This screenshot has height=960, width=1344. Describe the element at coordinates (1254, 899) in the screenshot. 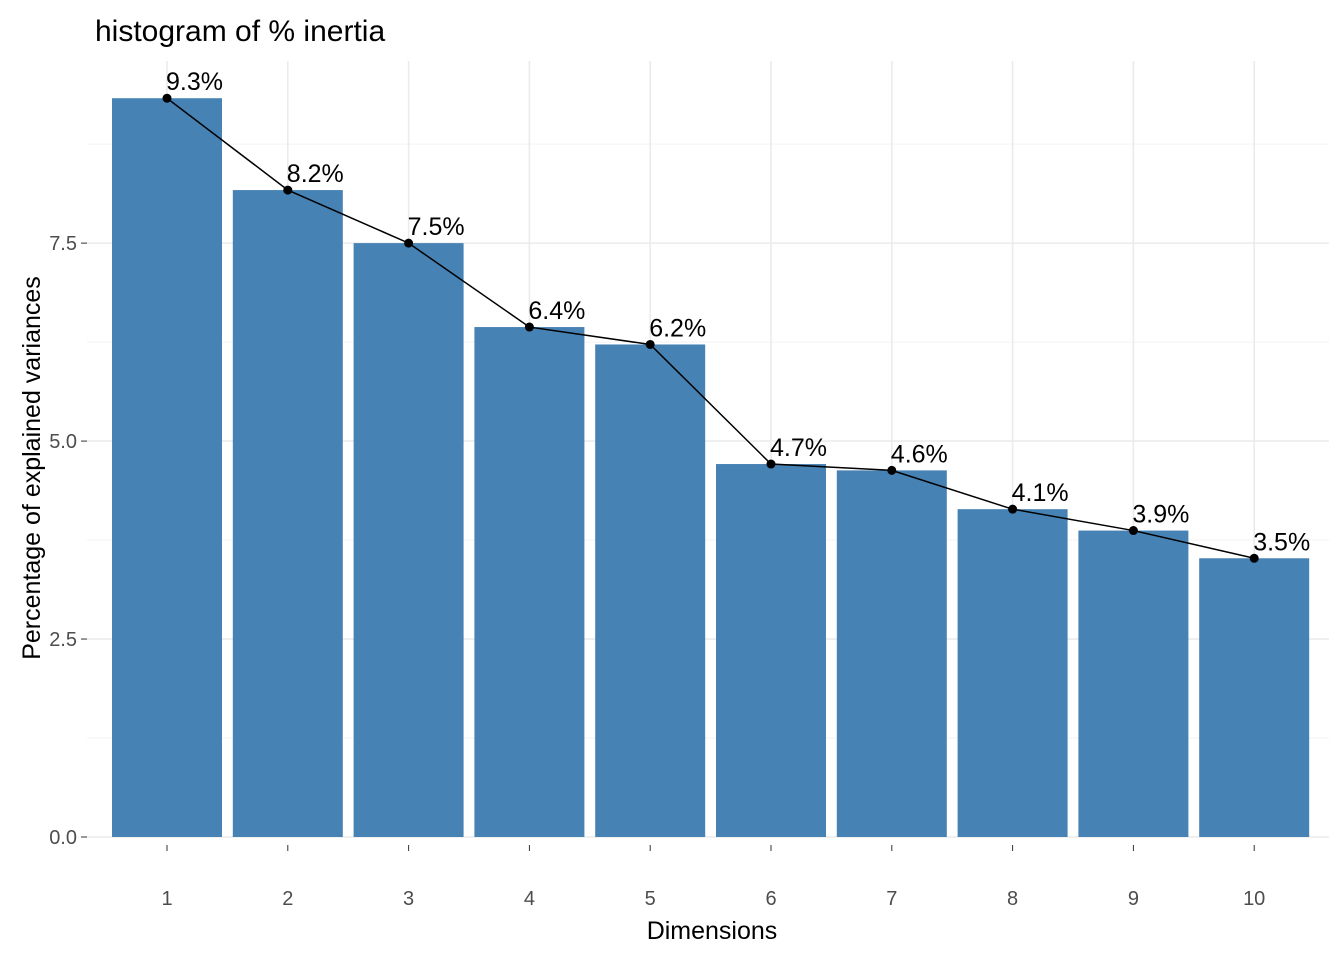

I see `x-tick-label: 10` at that location.